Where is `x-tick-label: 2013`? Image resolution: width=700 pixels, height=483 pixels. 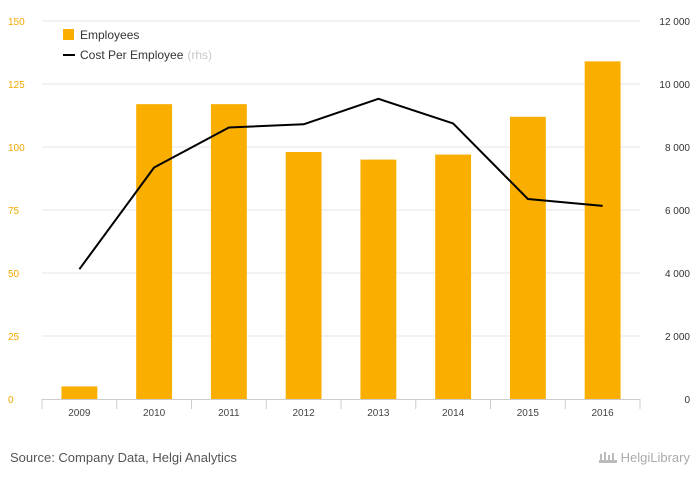 x-tick-label: 2013 is located at coordinates (378, 413).